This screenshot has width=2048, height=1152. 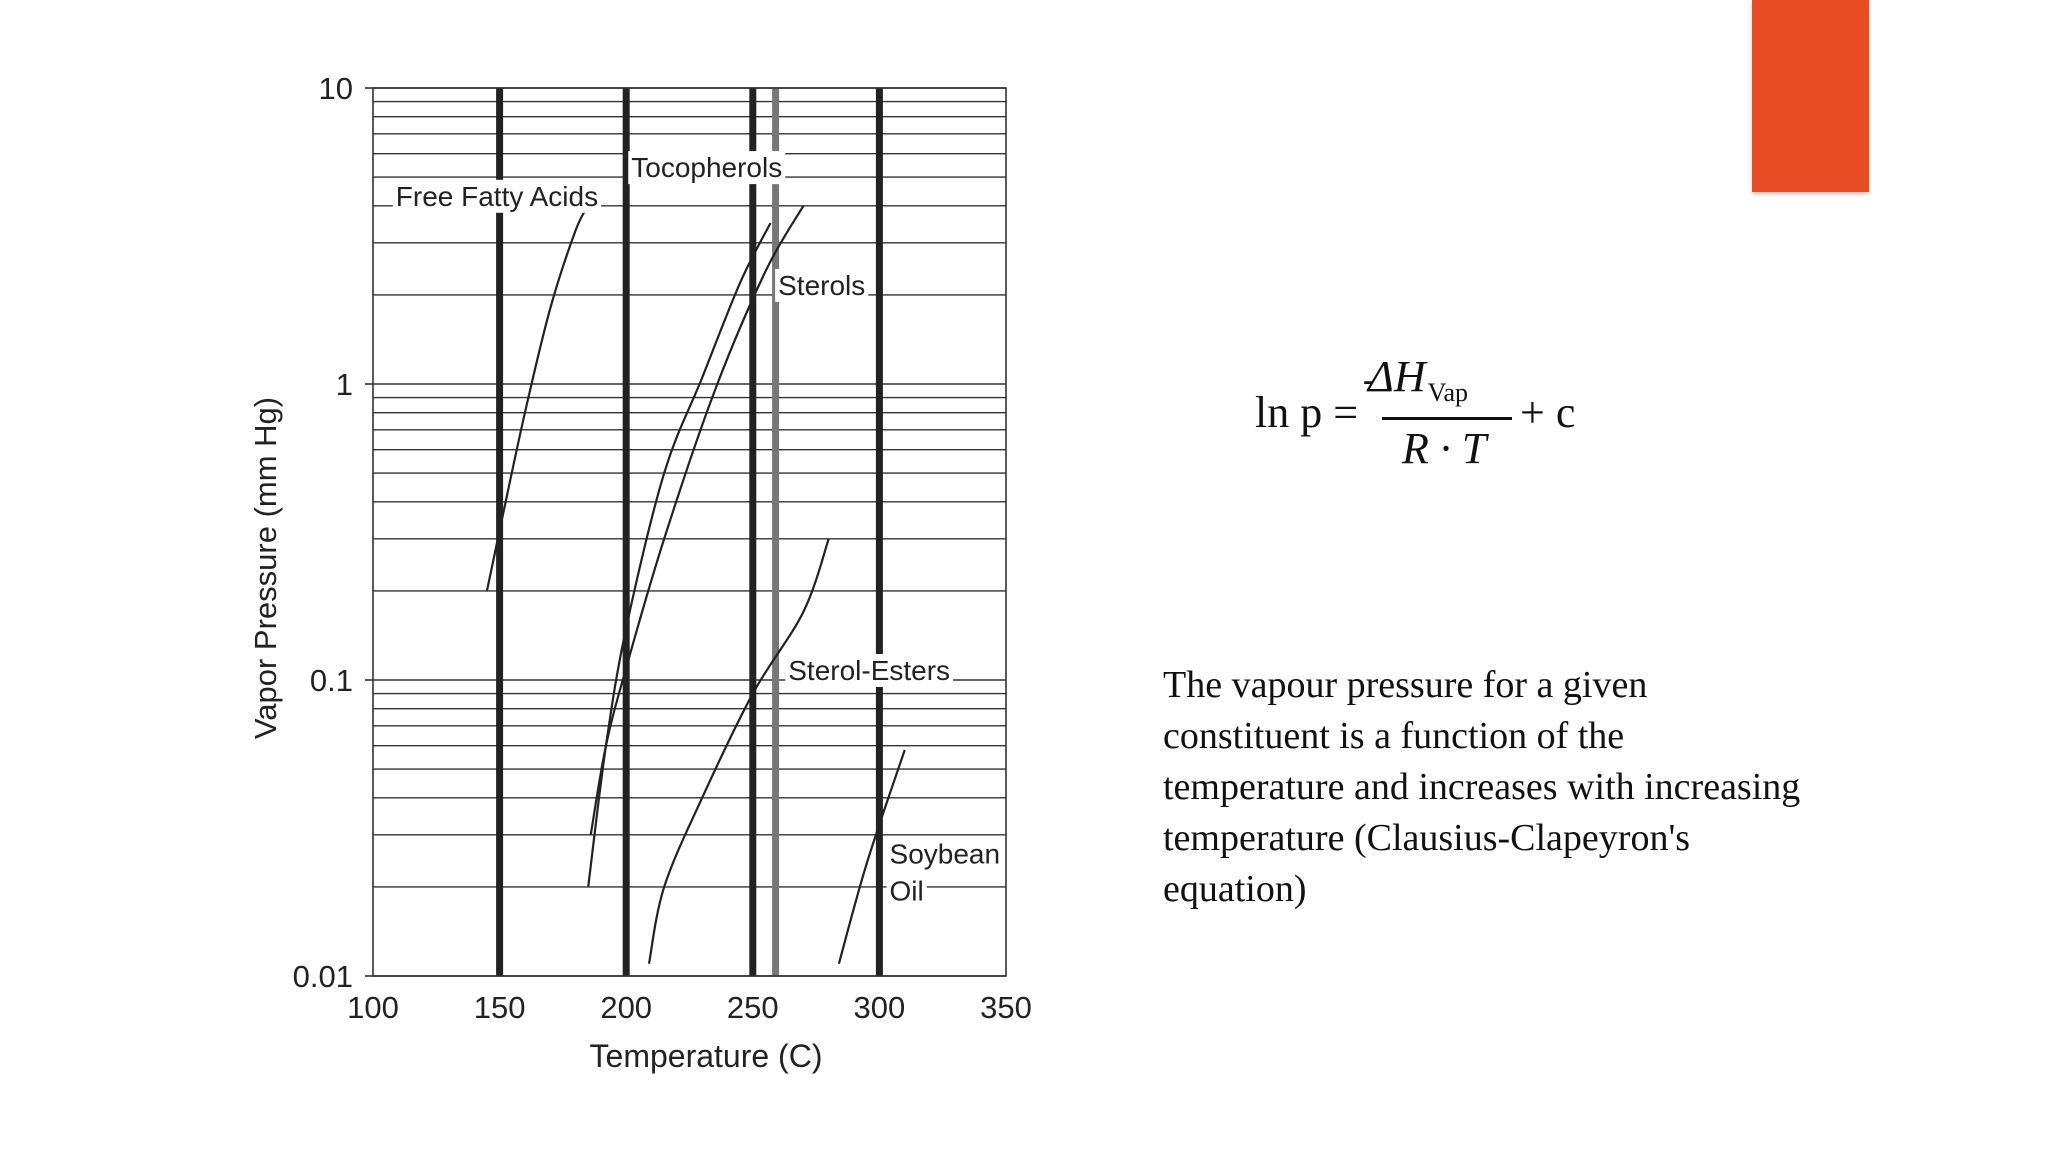 What do you see at coordinates (1548, 412) in the screenshot?
I see `equation-constant: + c` at bounding box center [1548, 412].